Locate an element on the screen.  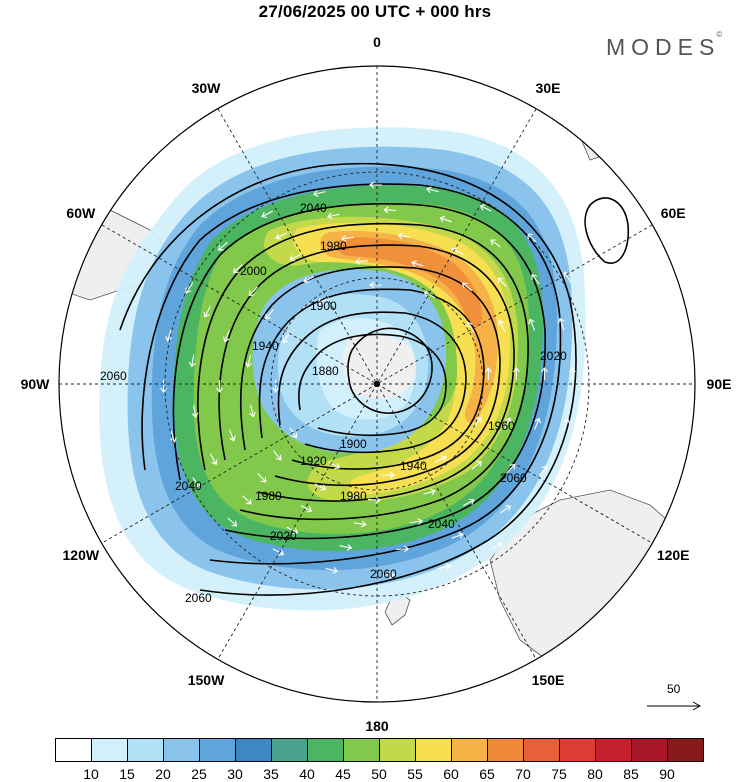
longitude-label: 90E is located at coordinates (719, 384).